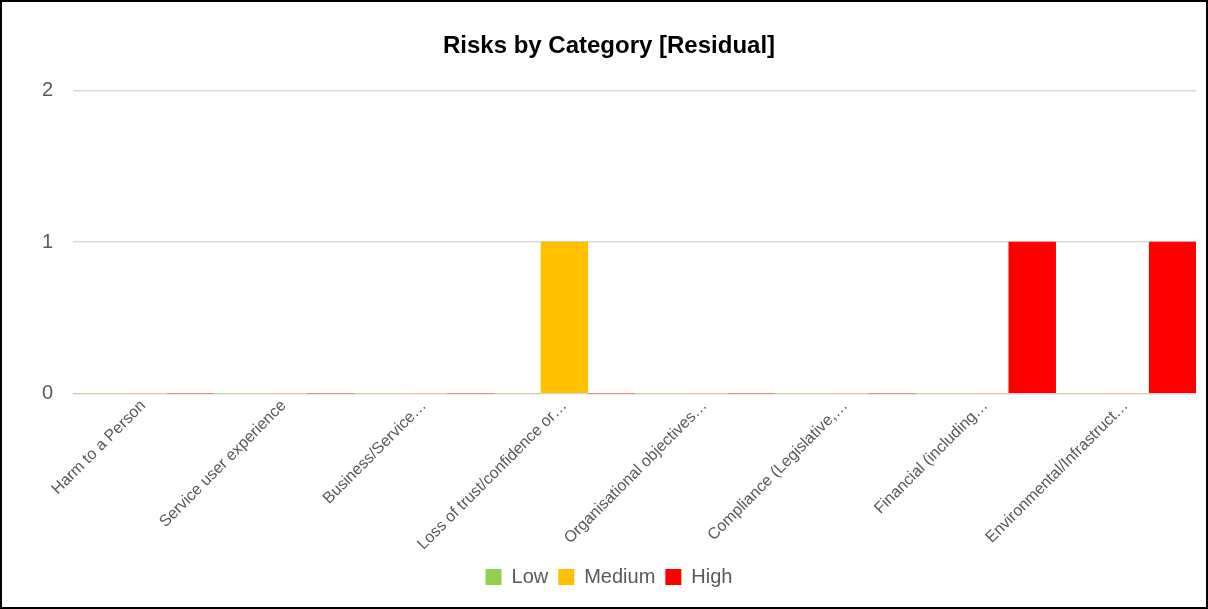  I want to click on y-tick-label: 0, so click(48, 391).